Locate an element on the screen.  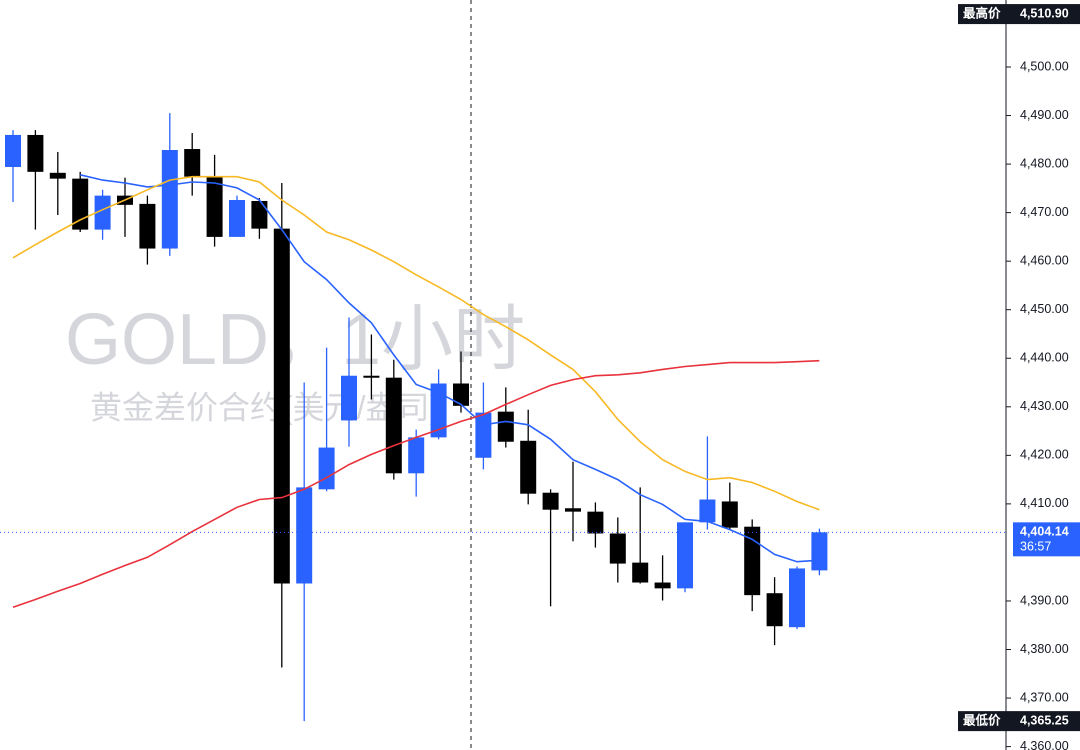
y-tick-label: 4,420.00 is located at coordinates (1044, 455).